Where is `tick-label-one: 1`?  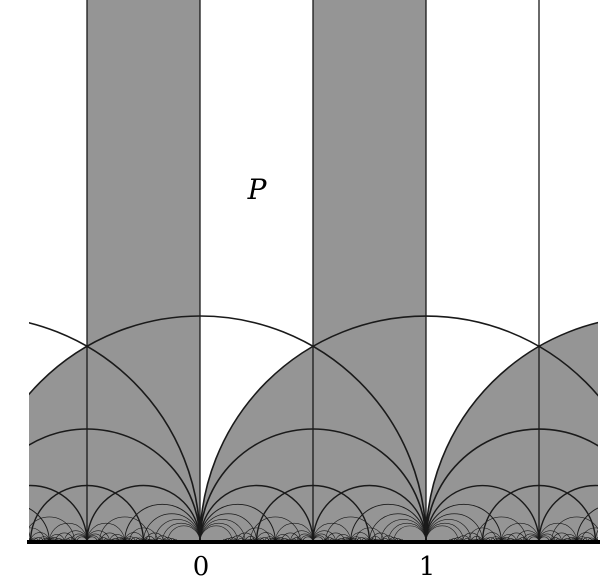 tick-label-one: 1 is located at coordinates (427, 567).